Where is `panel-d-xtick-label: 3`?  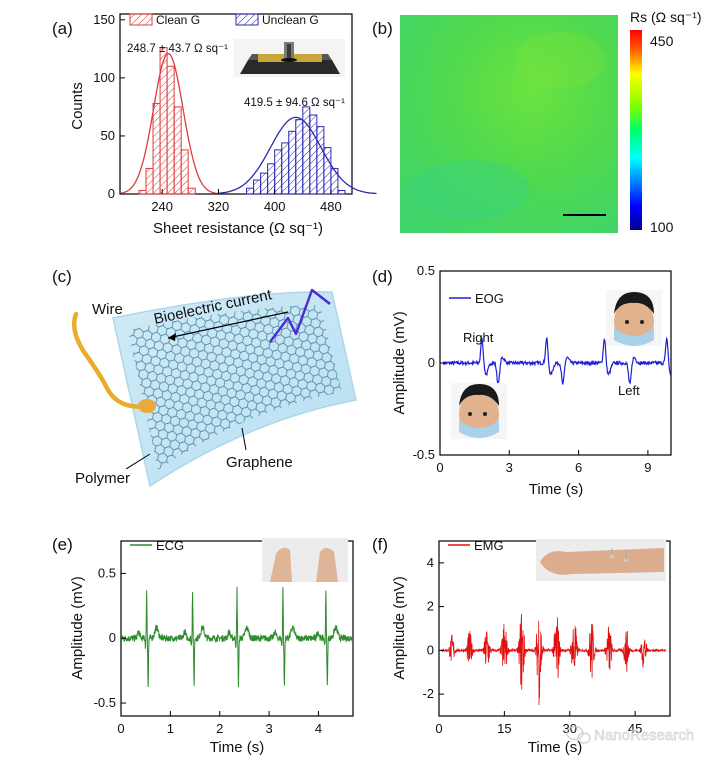
panel-d-xtick-label: 3 is located at coordinates (509, 467).